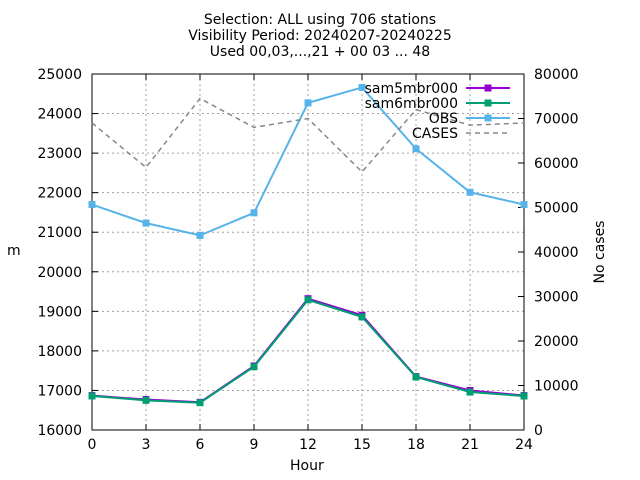  Describe the element at coordinates (308, 135) in the screenshot. I see `series-line-CASES` at that location.